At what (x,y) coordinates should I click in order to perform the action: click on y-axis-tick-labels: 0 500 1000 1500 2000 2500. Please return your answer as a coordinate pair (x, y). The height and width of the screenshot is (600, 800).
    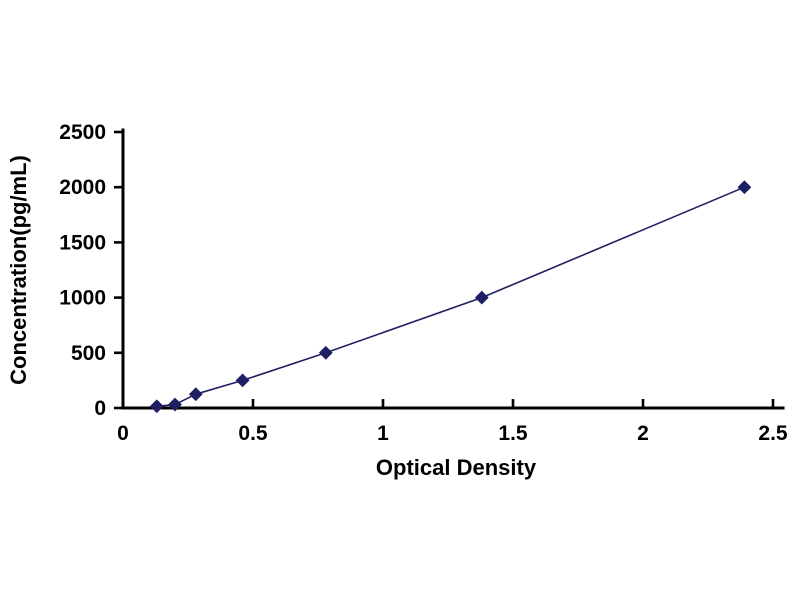
    Looking at the image, I should click on (82, 270).